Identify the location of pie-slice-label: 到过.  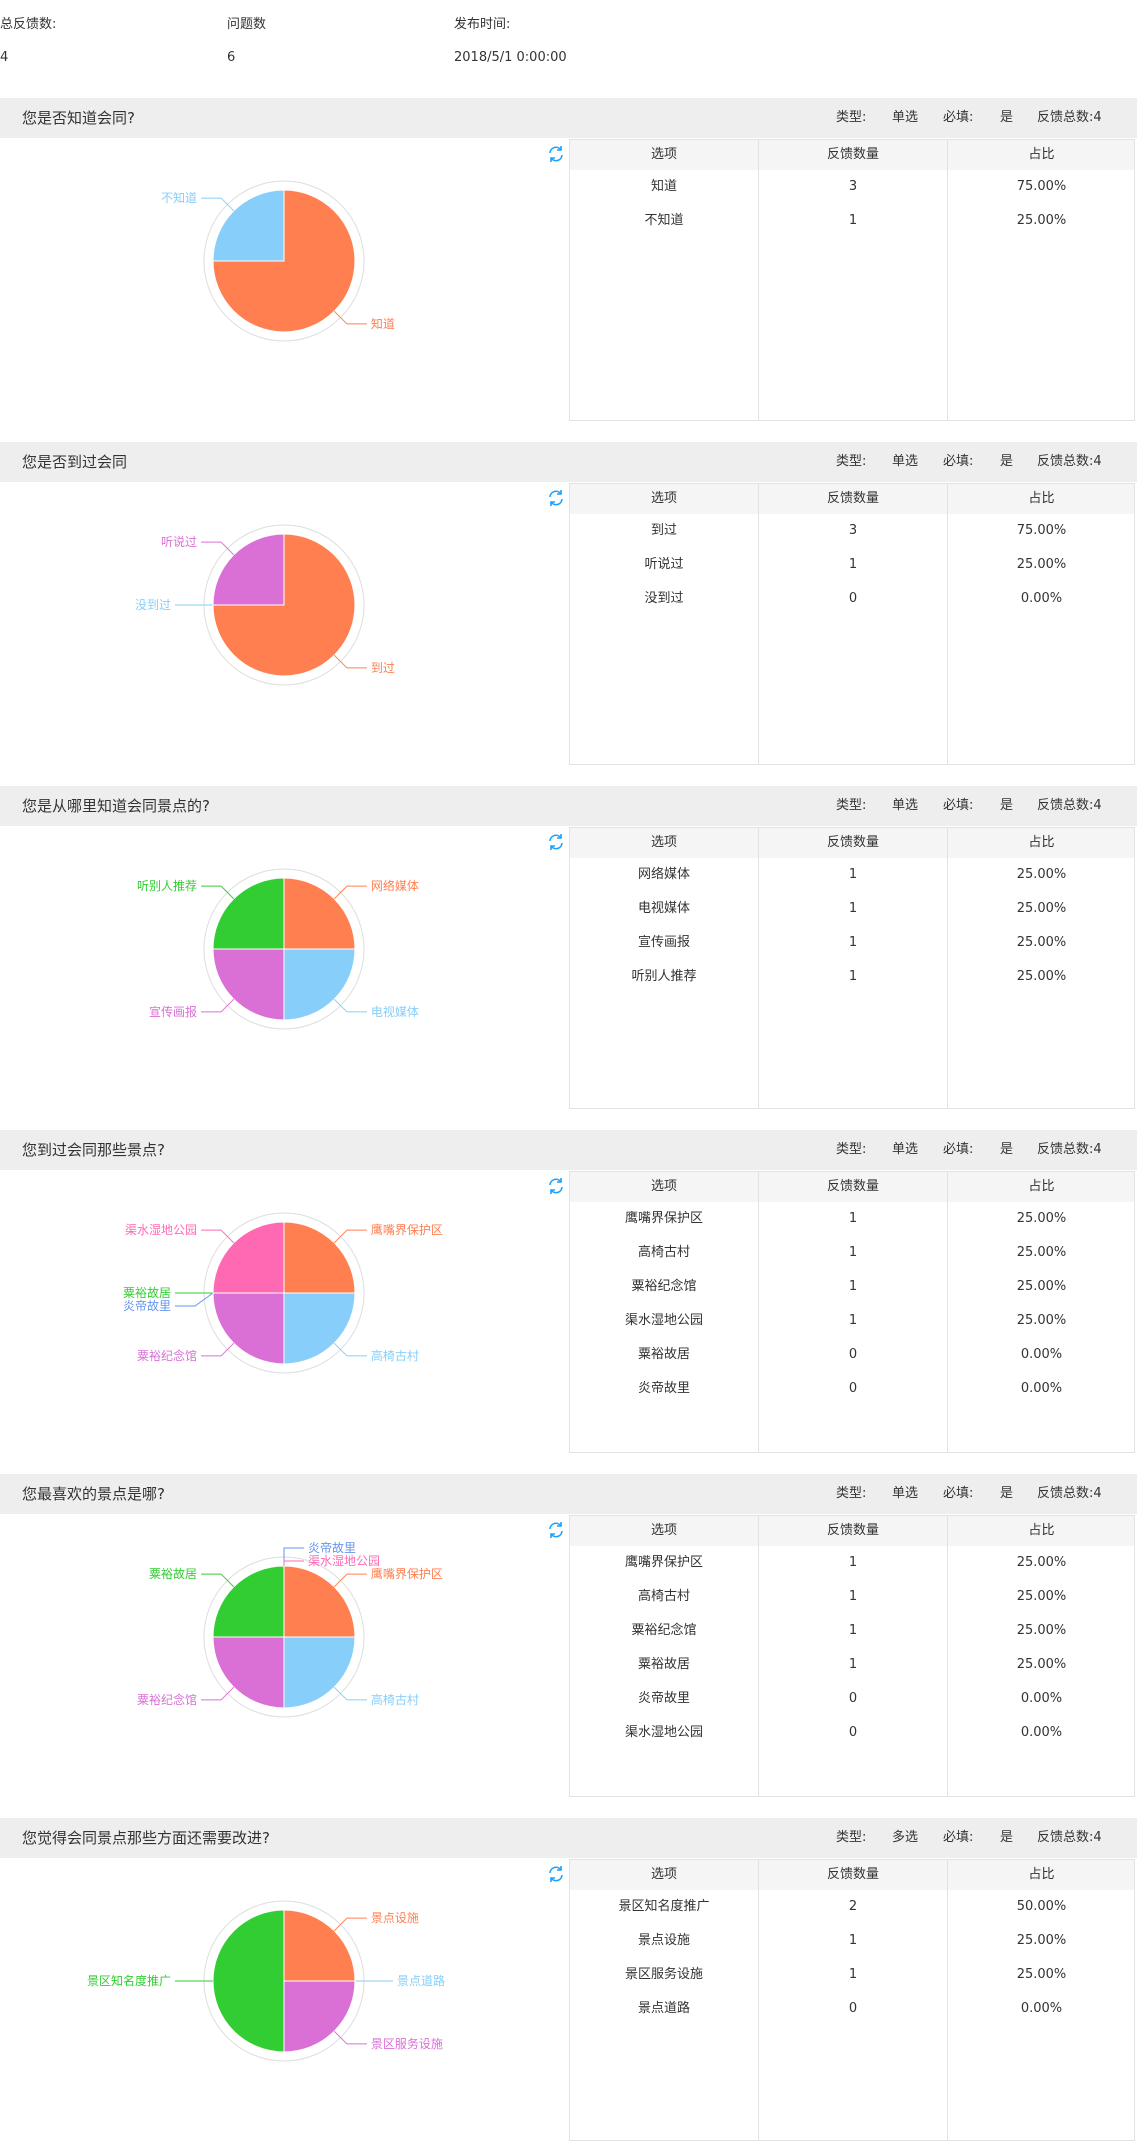
(383, 668).